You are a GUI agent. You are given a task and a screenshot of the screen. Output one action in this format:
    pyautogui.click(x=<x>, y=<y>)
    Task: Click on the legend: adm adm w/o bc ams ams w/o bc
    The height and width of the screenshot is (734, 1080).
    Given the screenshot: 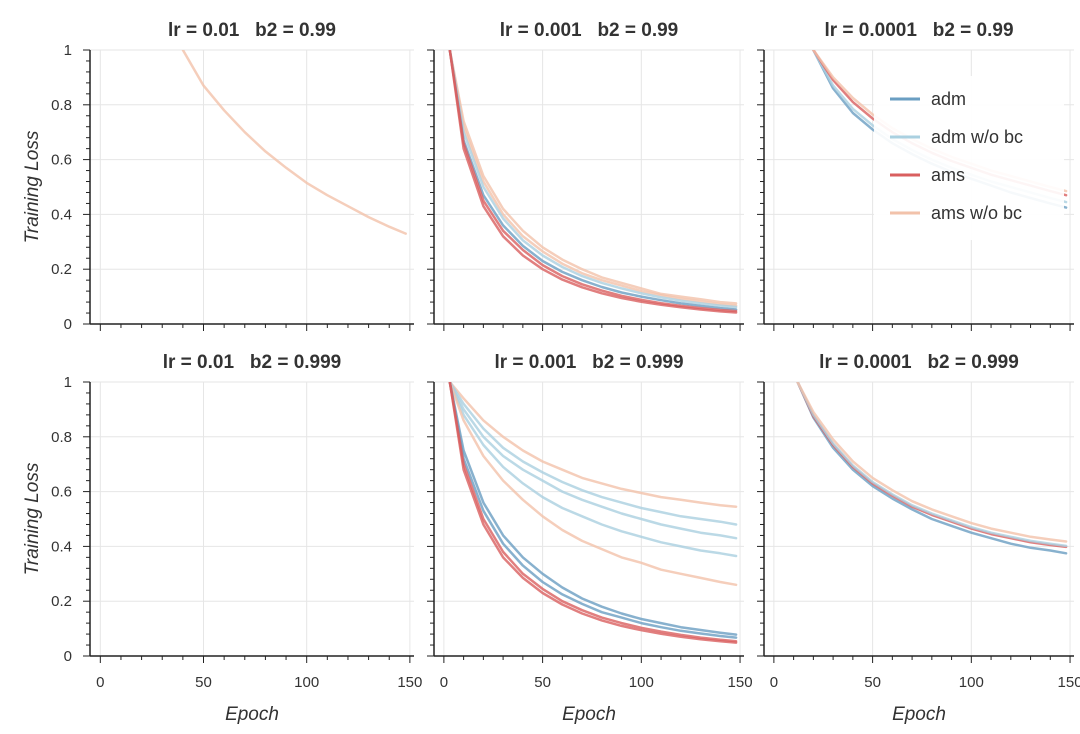 What is the action you would take?
    pyautogui.click(x=969, y=158)
    